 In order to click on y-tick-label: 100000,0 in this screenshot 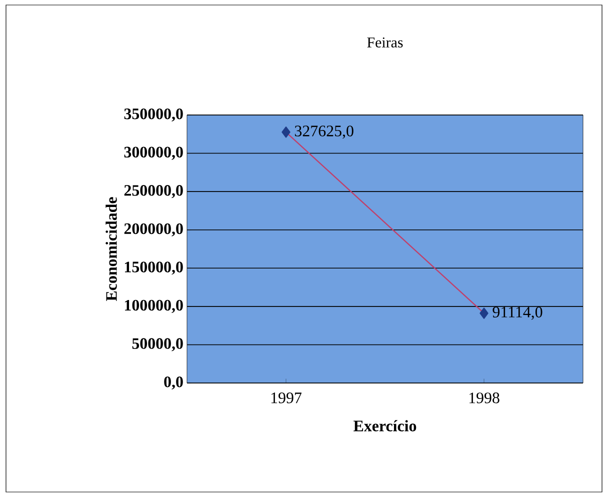, I will do `click(153, 306)`.